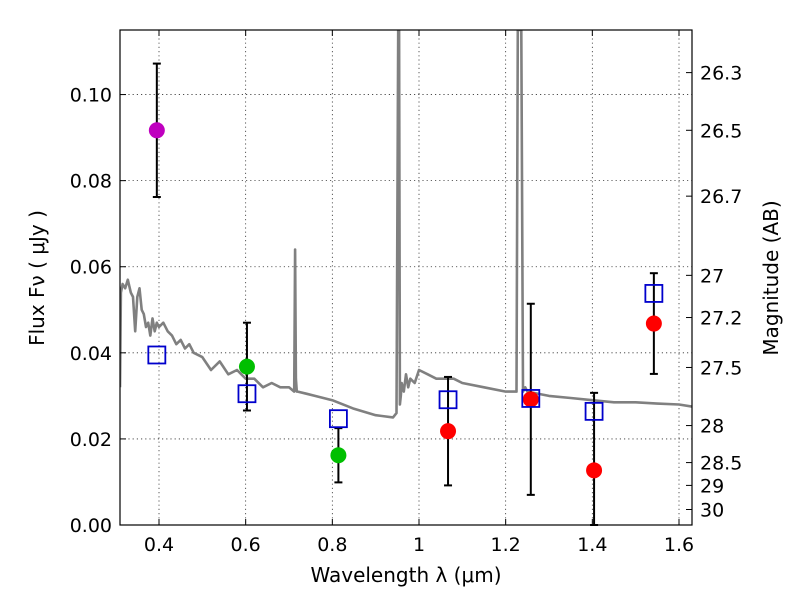  I want to click on y2-tick-label: 27.2, so click(721, 319).